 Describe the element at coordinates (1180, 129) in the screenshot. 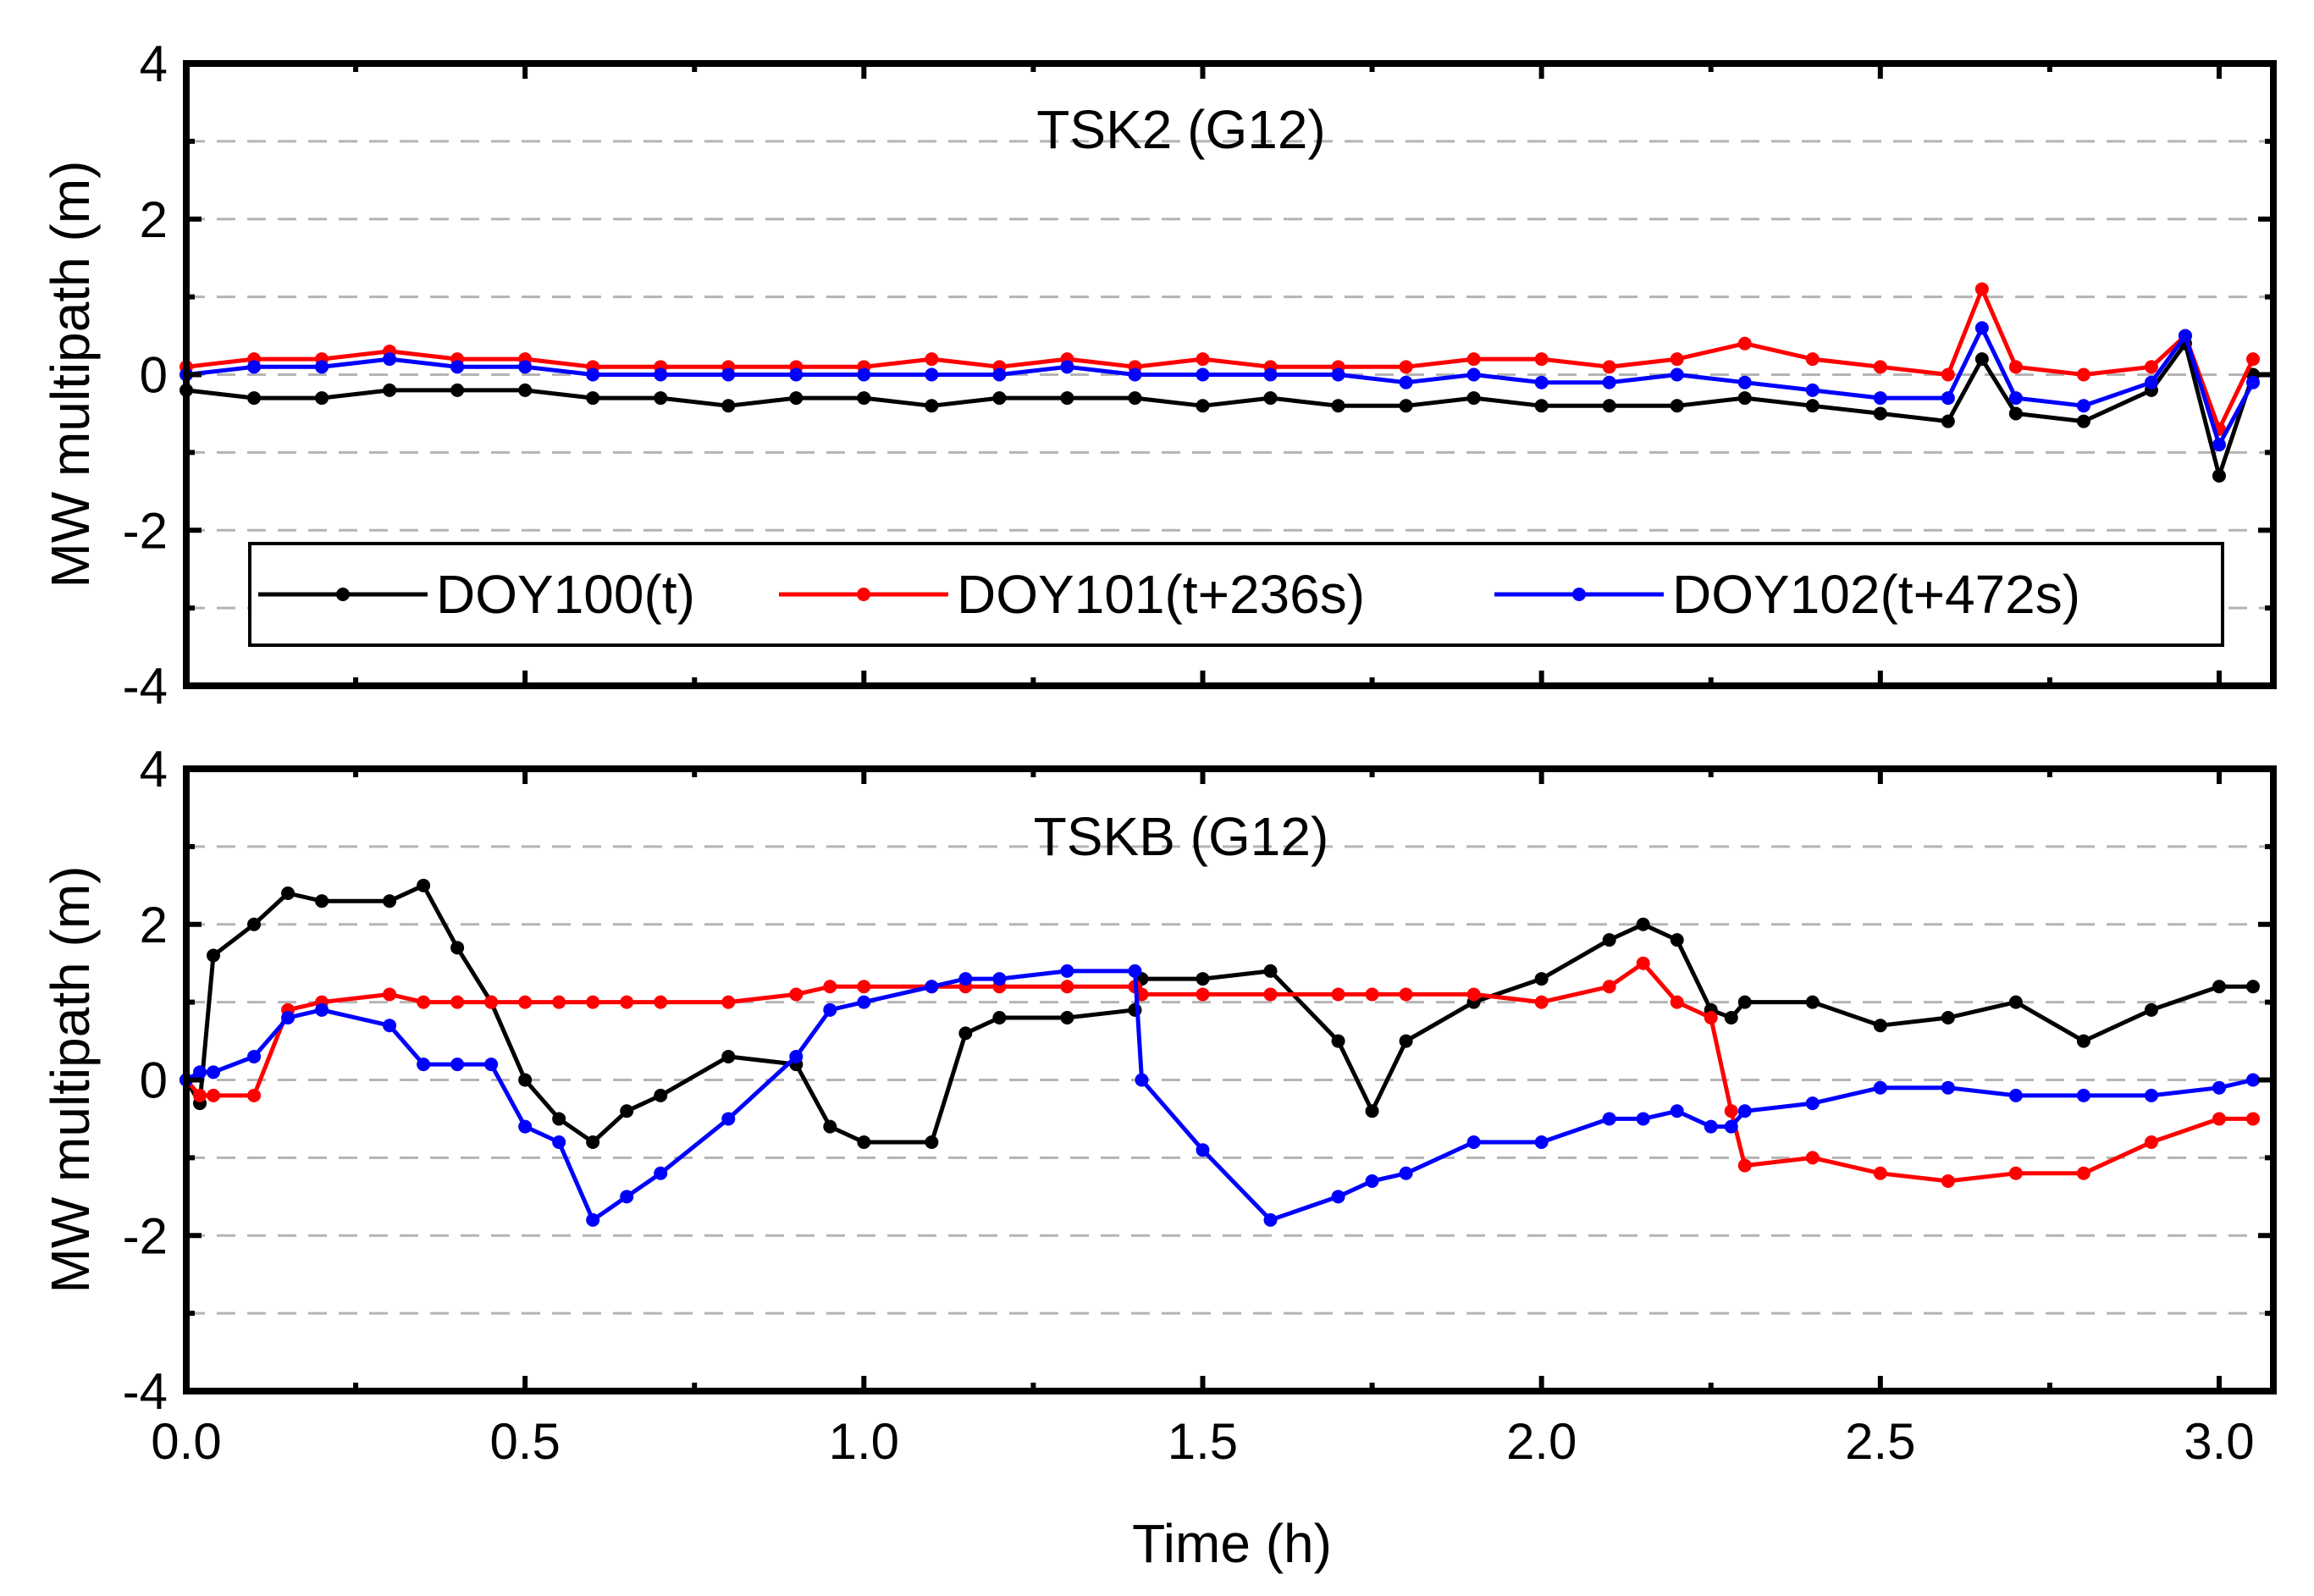

I see `panel-tsk2-title: TSK2 (G12)` at that location.